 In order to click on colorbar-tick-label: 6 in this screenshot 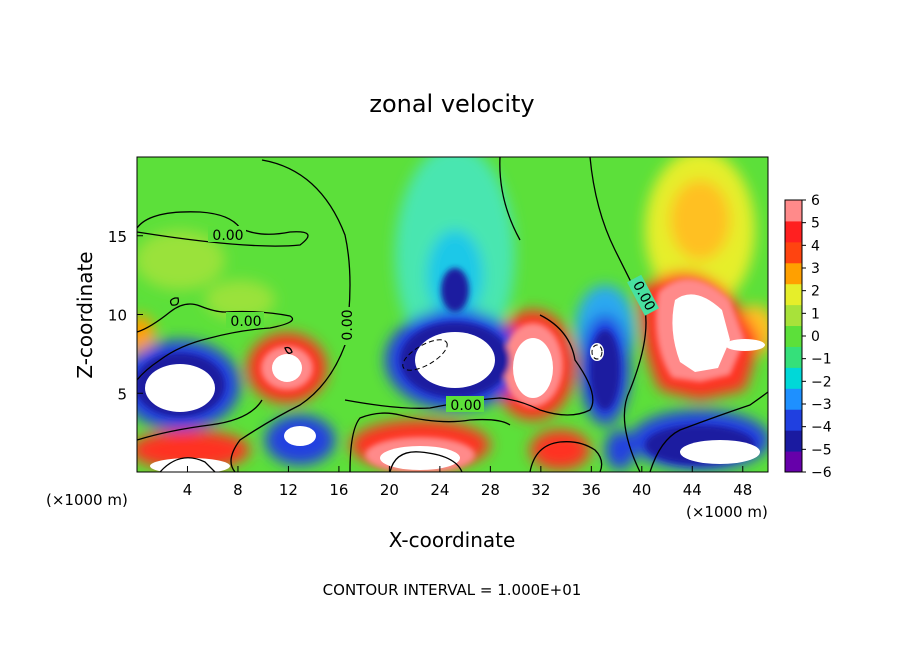, I will do `click(815, 201)`.